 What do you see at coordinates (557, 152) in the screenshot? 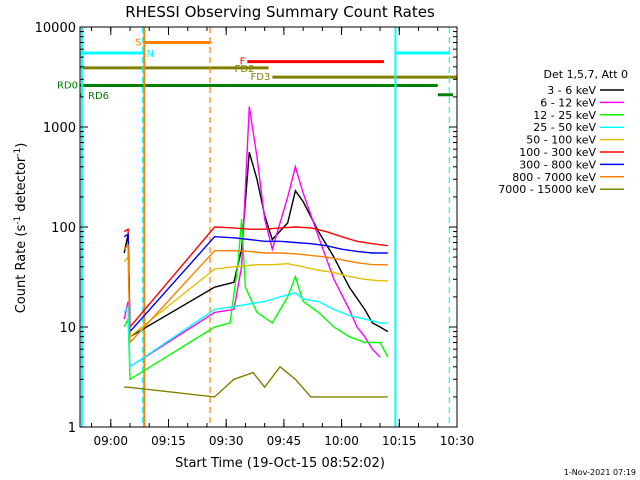
I see `legend-entry-label: 100 - 300 keV` at bounding box center [557, 152].